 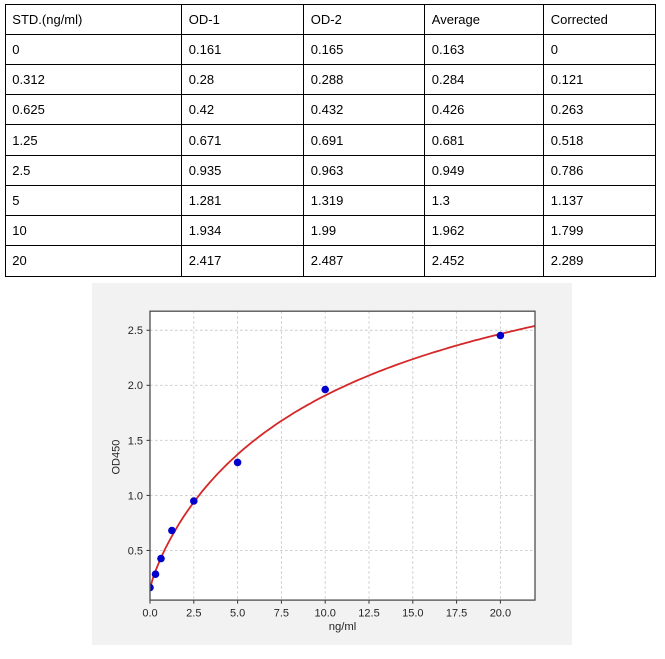 I want to click on svg-text: ng/ml, so click(x=343, y=627).